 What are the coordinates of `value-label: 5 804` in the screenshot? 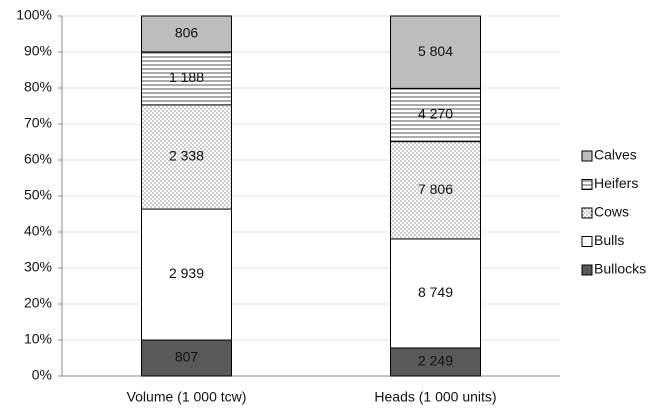 It's located at (435, 51).